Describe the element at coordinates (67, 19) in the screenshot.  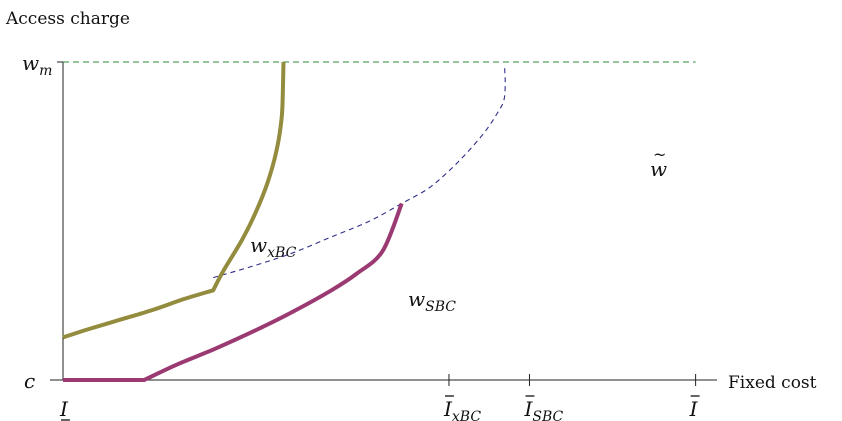
I see `y-axis-label: Access charge` at that location.